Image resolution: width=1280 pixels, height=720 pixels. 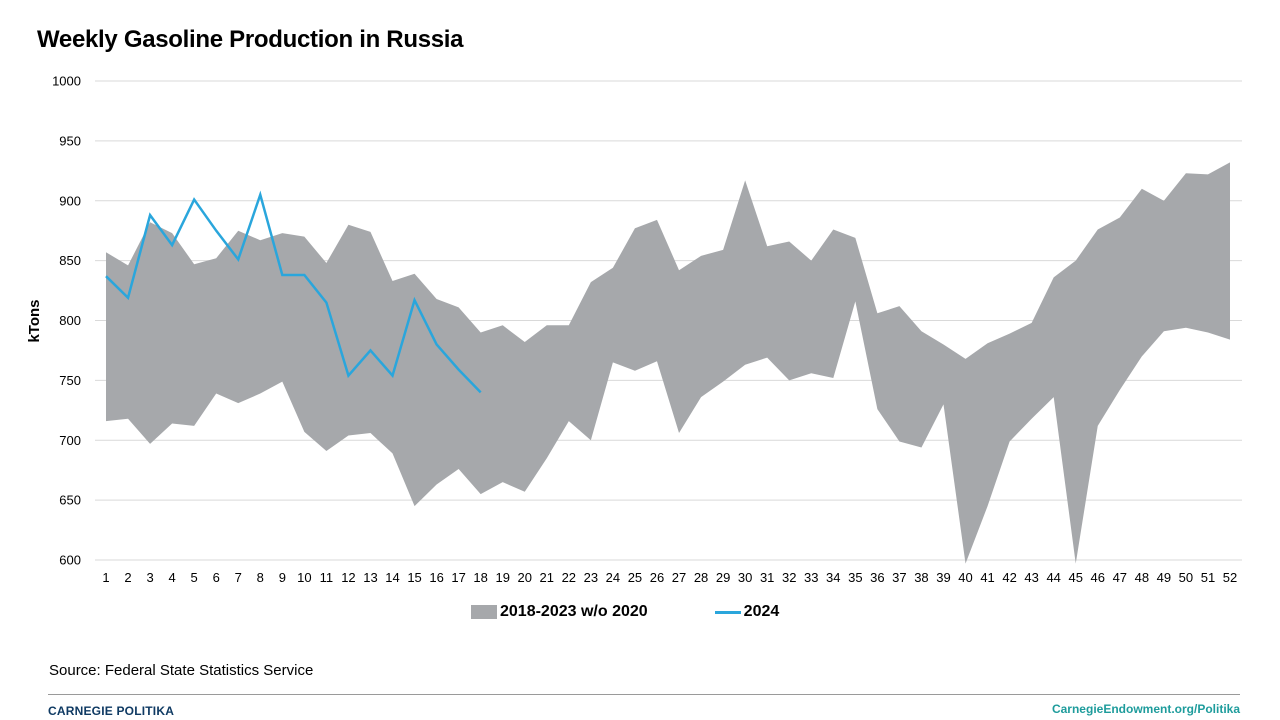 What do you see at coordinates (761, 611) in the screenshot?
I see `legend-label-2024: 2024` at bounding box center [761, 611].